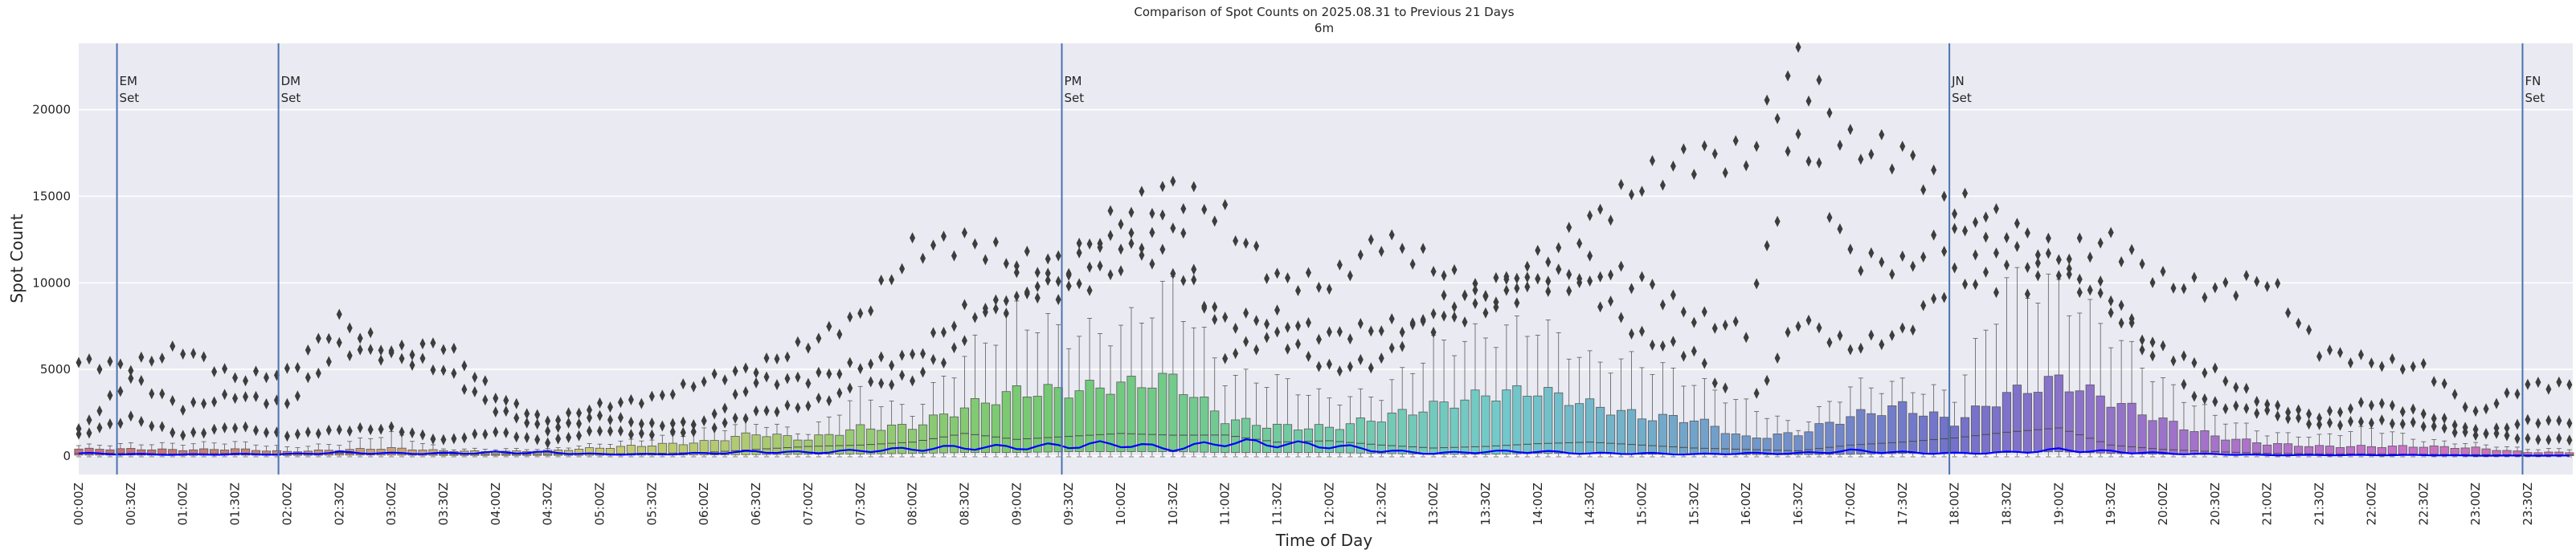 Image resolution: width=2576 pixels, height=558 pixels. Describe the element at coordinates (964, 504) in the screenshot. I see `x-tick-label: 08:30Z` at that location.